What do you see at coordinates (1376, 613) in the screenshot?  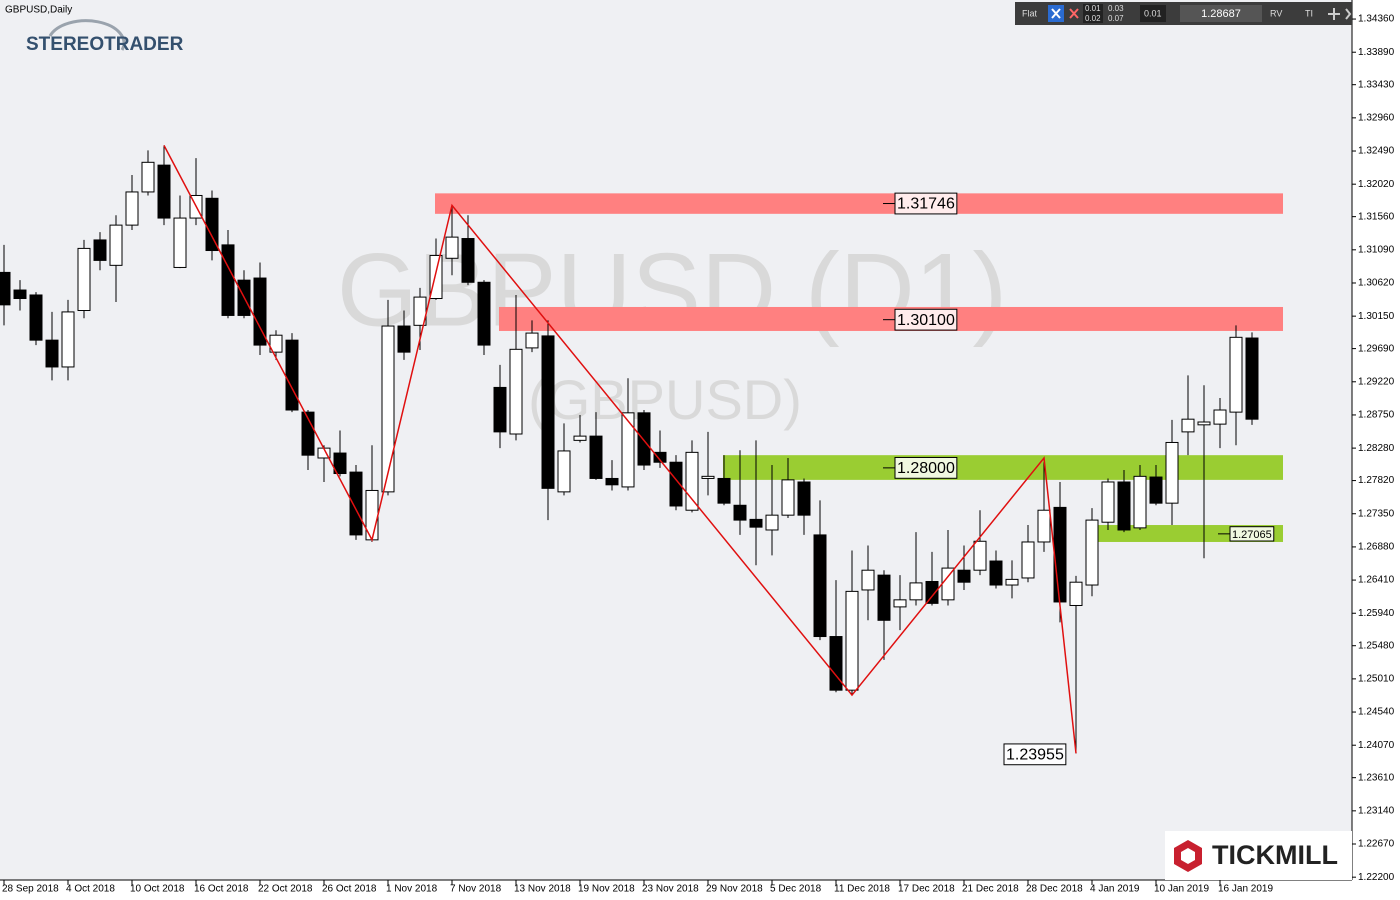 I see `y-tick-label: 1.25940` at bounding box center [1376, 613].